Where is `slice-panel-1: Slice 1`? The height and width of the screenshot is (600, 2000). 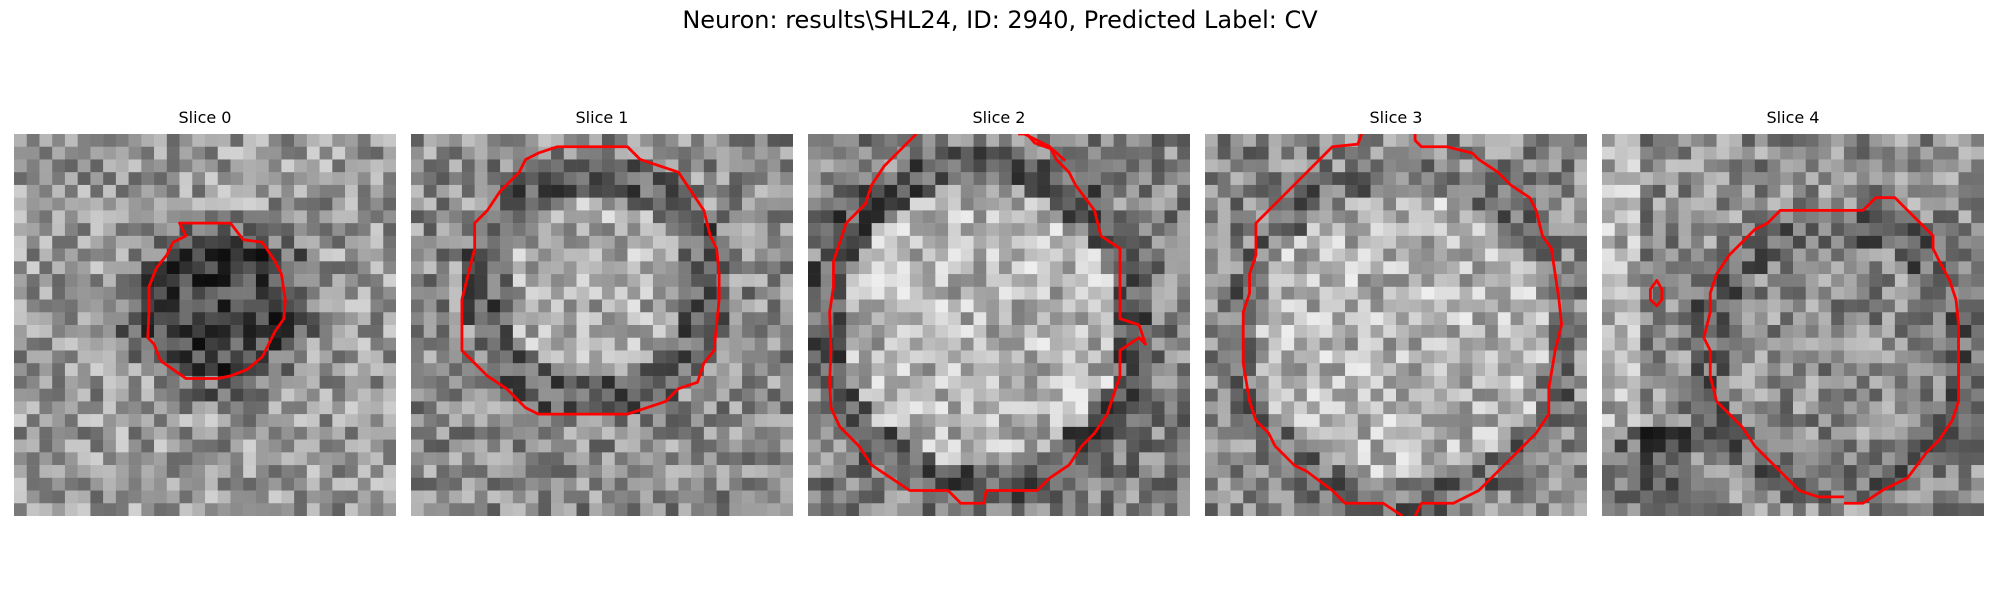 slice-panel-1: Slice 1 is located at coordinates (602, 312).